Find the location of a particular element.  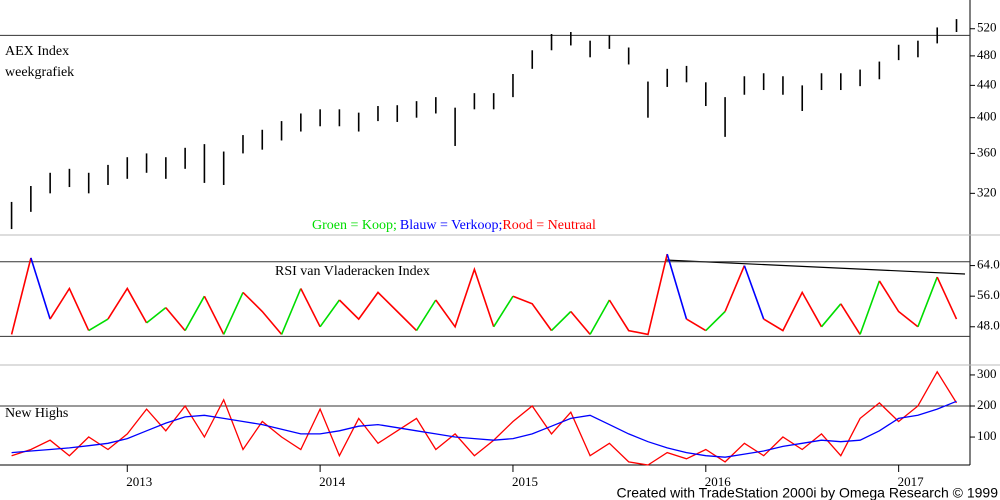

series-line is located at coordinates (484, 429).